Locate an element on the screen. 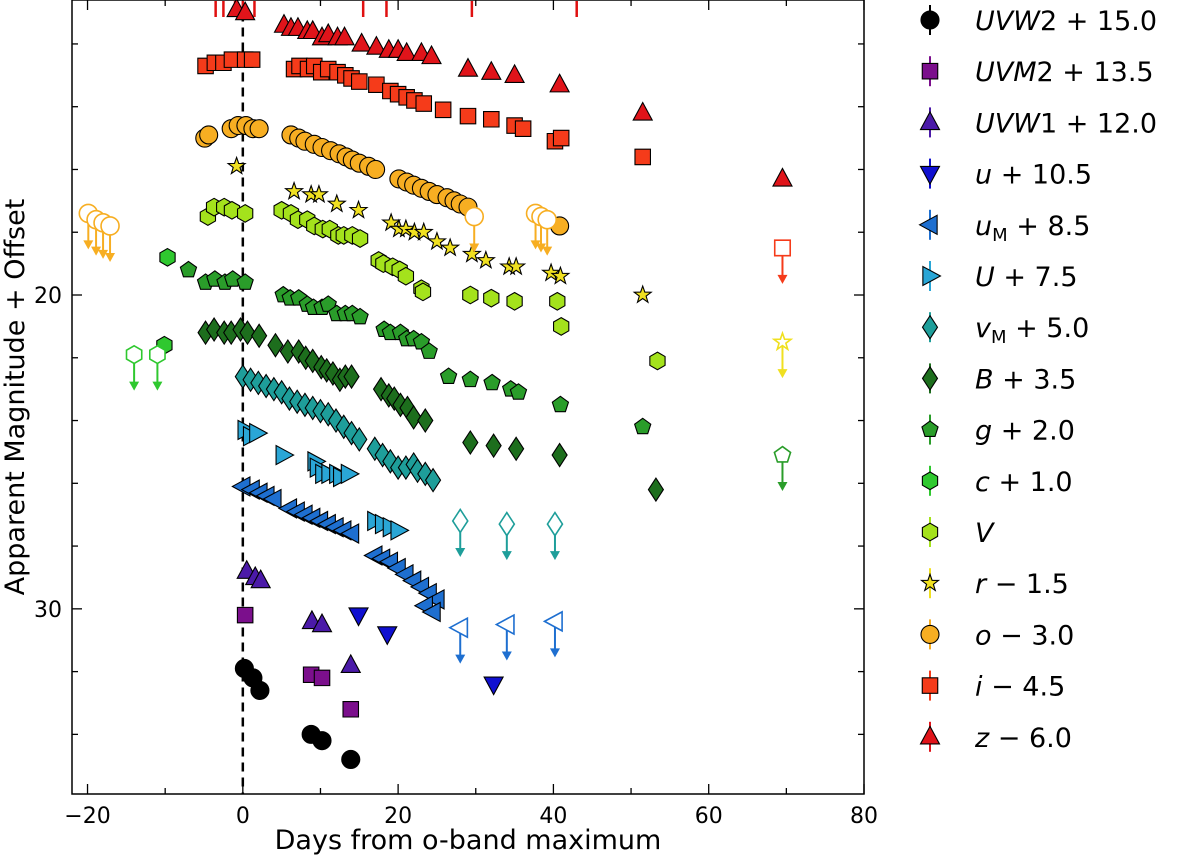 The image size is (1200, 857). legend-item-B: B + 3.5 is located at coordinates (998, 379).